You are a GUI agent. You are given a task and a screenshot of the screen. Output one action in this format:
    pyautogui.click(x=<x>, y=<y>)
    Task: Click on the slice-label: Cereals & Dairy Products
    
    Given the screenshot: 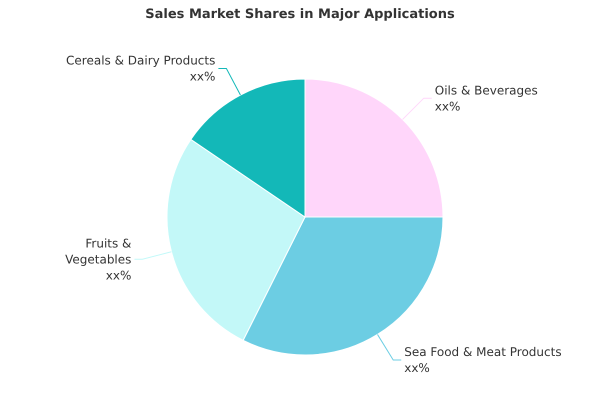 What is the action you would take?
    pyautogui.click(x=141, y=61)
    